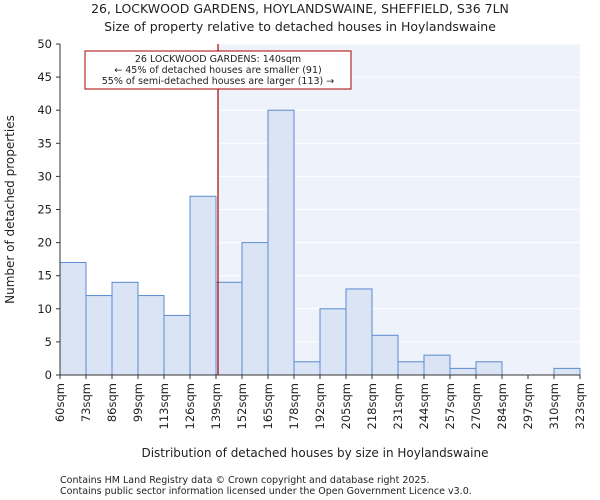 This screenshot has width=600, height=500. I want to click on x-tick-label: 205sqm, so click(346, 406).